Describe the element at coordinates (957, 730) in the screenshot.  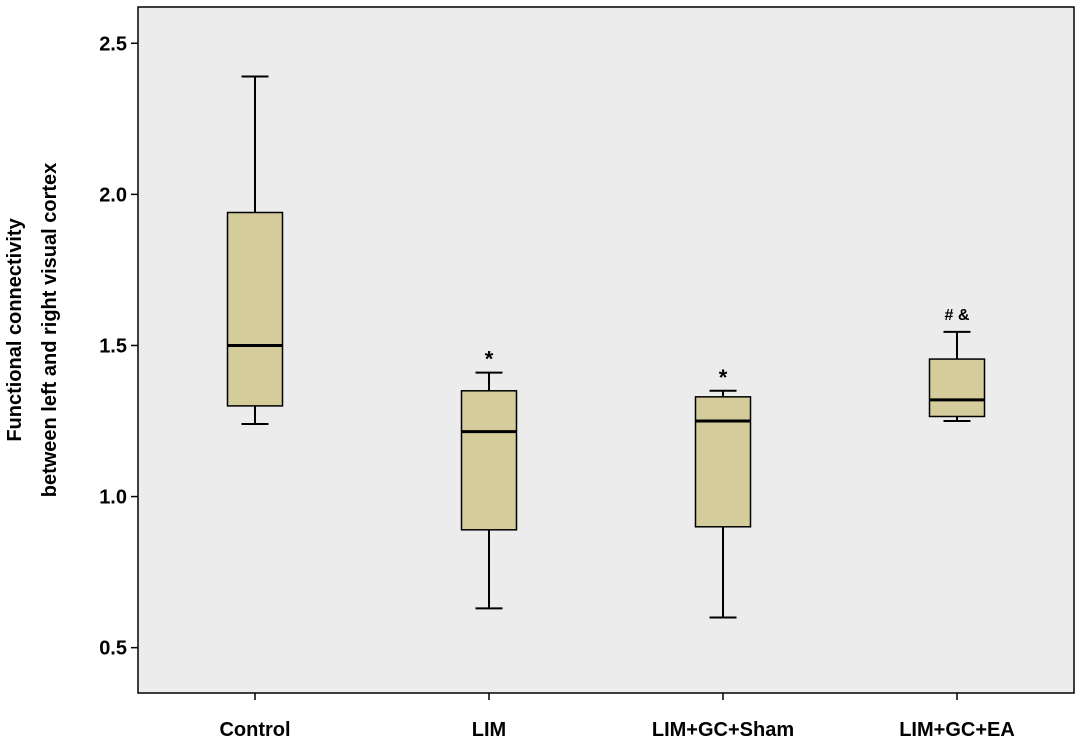
I see `x-category-label: LIM+GC+EA` at that location.